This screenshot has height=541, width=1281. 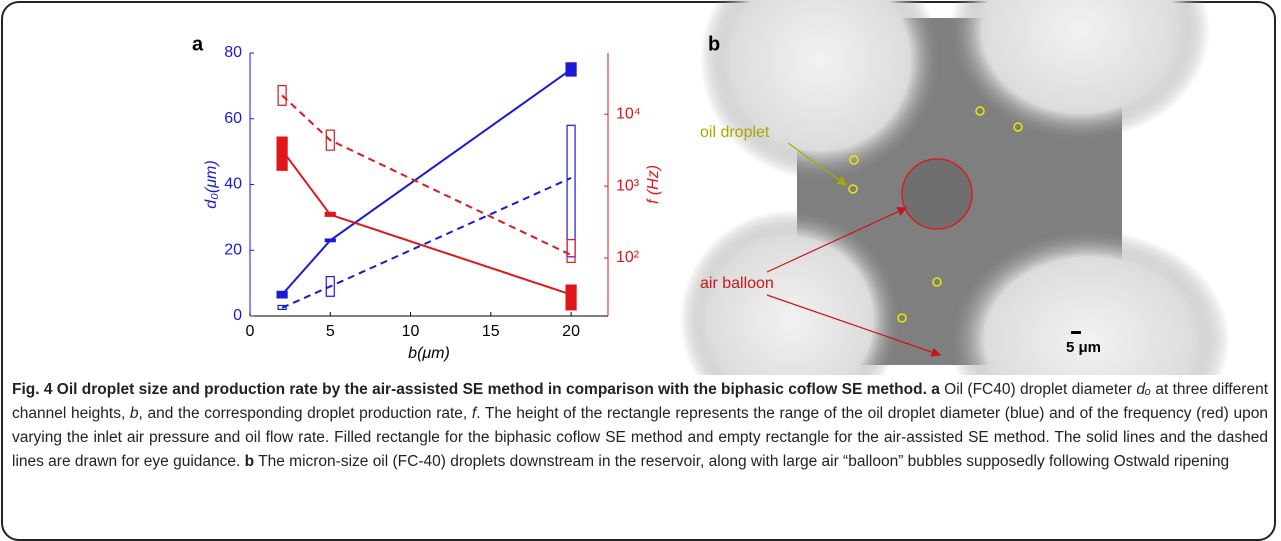 What do you see at coordinates (198, 44) in the screenshot?
I see `panel-label: a` at bounding box center [198, 44].